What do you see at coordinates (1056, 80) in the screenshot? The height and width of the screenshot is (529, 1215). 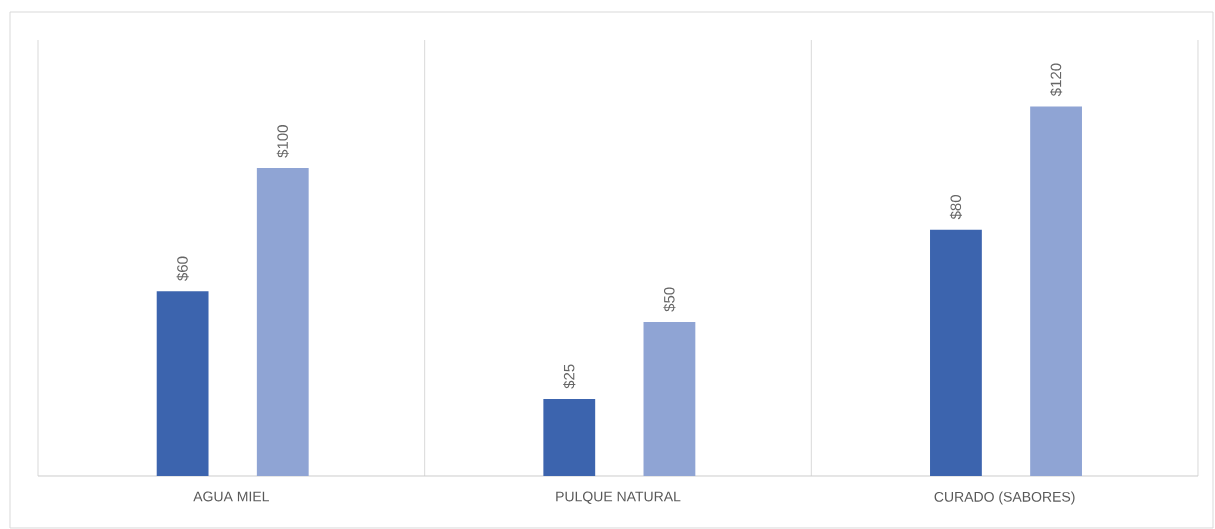 I see `data-label: $120` at bounding box center [1056, 80].